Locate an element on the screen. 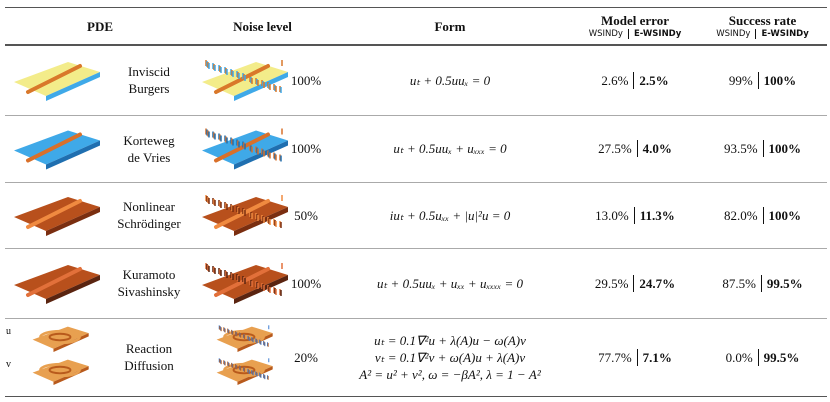 This screenshot has width=830, height=402. model-error: 13.0% 11.3% is located at coordinates (635, 215).